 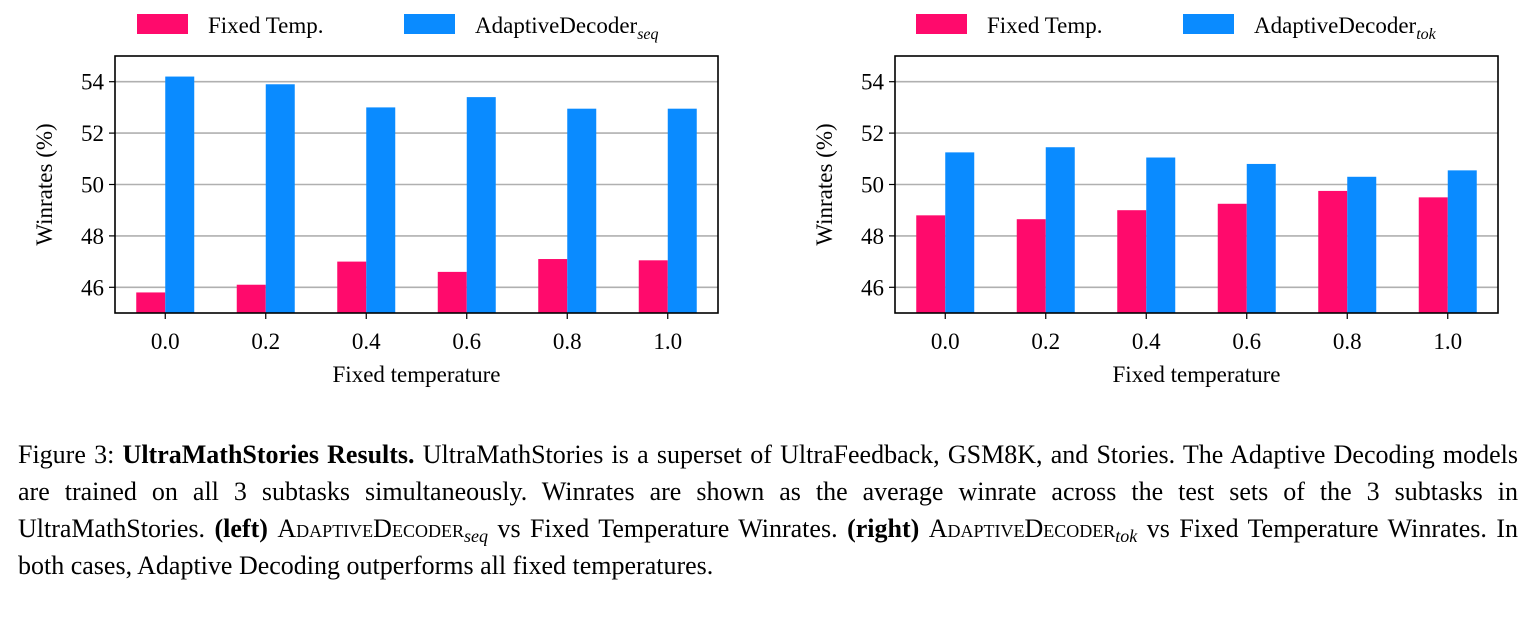 What do you see at coordinates (1022, 528) in the screenshot?
I see `method-name-tok: AdaptiveDecoder` at bounding box center [1022, 528].